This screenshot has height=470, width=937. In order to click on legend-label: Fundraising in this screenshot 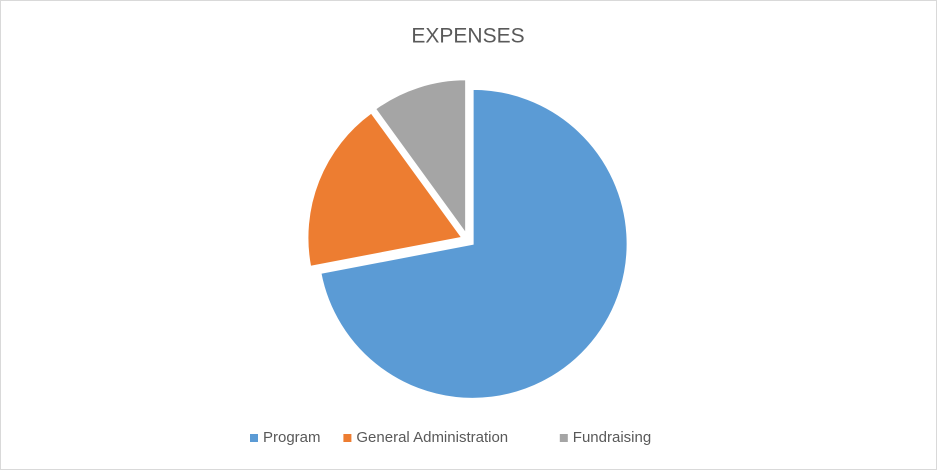, I will do `click(612, 437)`.